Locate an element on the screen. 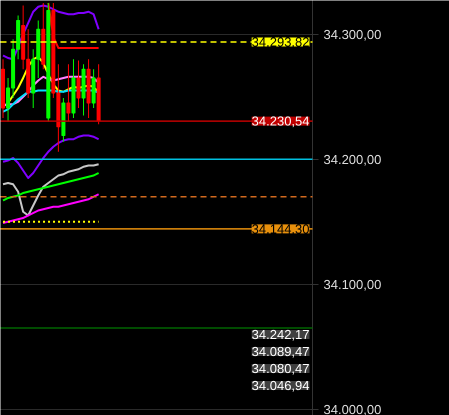 Image resolution: width=449 pixels, height=415 pixels. annotation: 34.046,94 is located at coordinates (281, 385).